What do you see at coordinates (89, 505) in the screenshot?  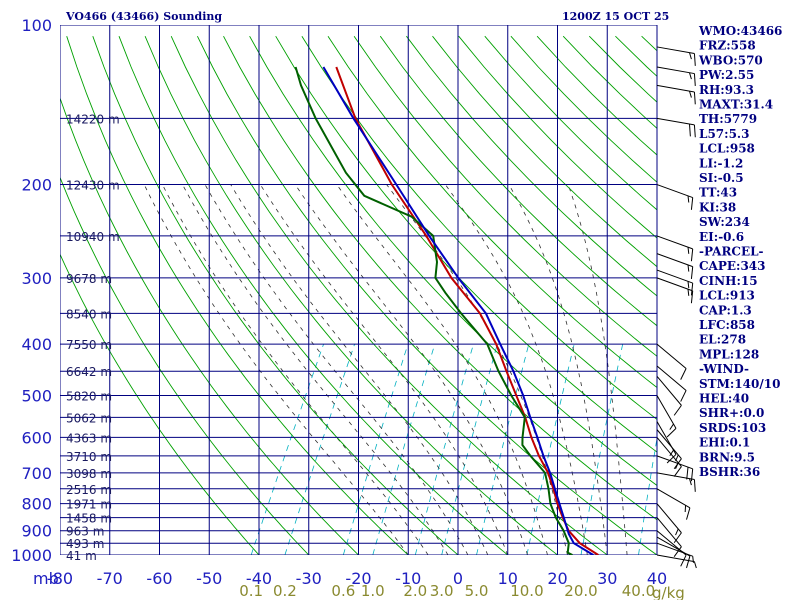 I see `height-label: 1971 m` at bounding box center [89, 505].